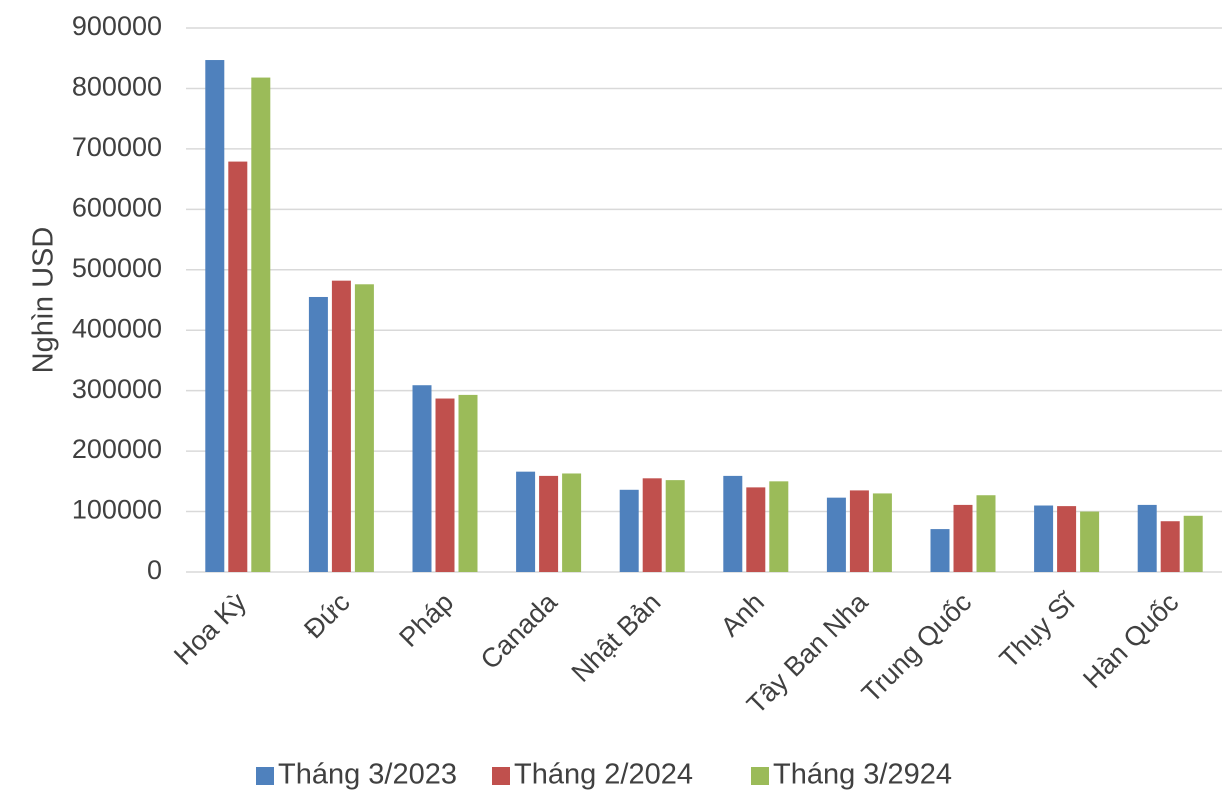 The image size is (1222, 805). What do you see at coordinates (117, 268) in the screenshot?
I see `y-tick-label: 500000` at bounding box center [117, 268].